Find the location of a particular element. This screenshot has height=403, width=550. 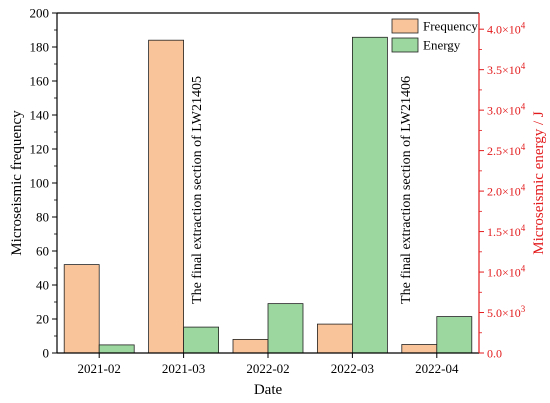

left-tick-label: 0 is located at coordinates (46, 353).